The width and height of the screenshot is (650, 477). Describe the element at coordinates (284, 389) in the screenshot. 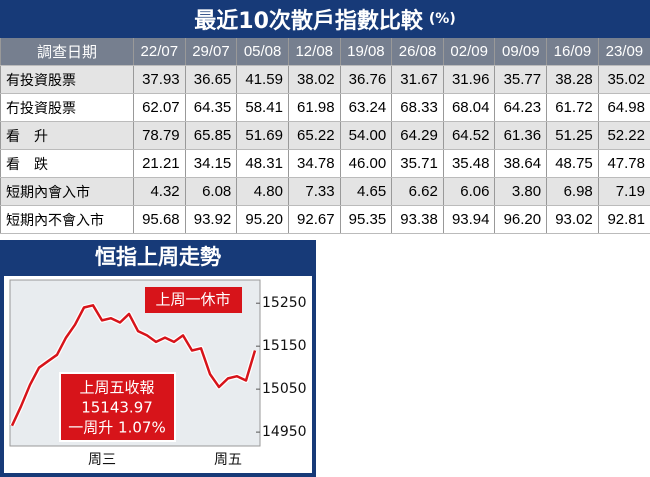

I see `y-tick-label: 15050` at that location.